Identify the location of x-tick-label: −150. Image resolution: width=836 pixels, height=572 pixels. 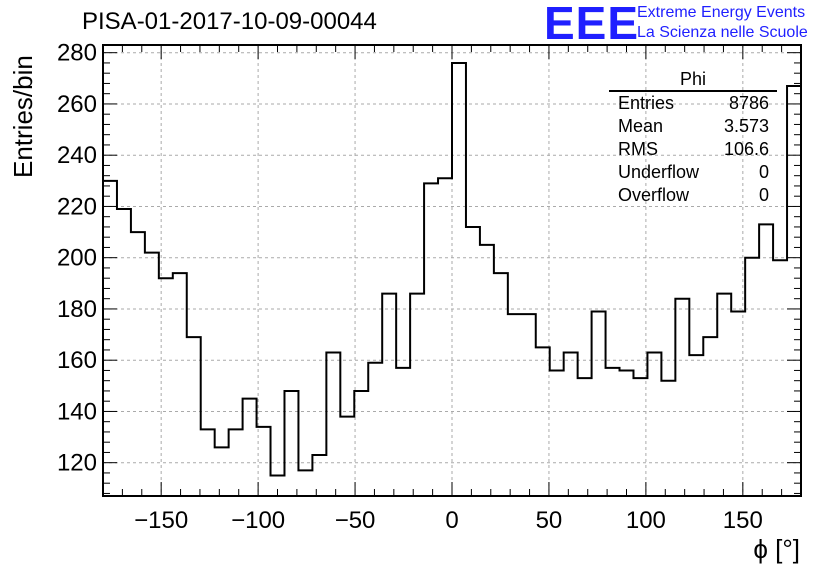
(161, 520).